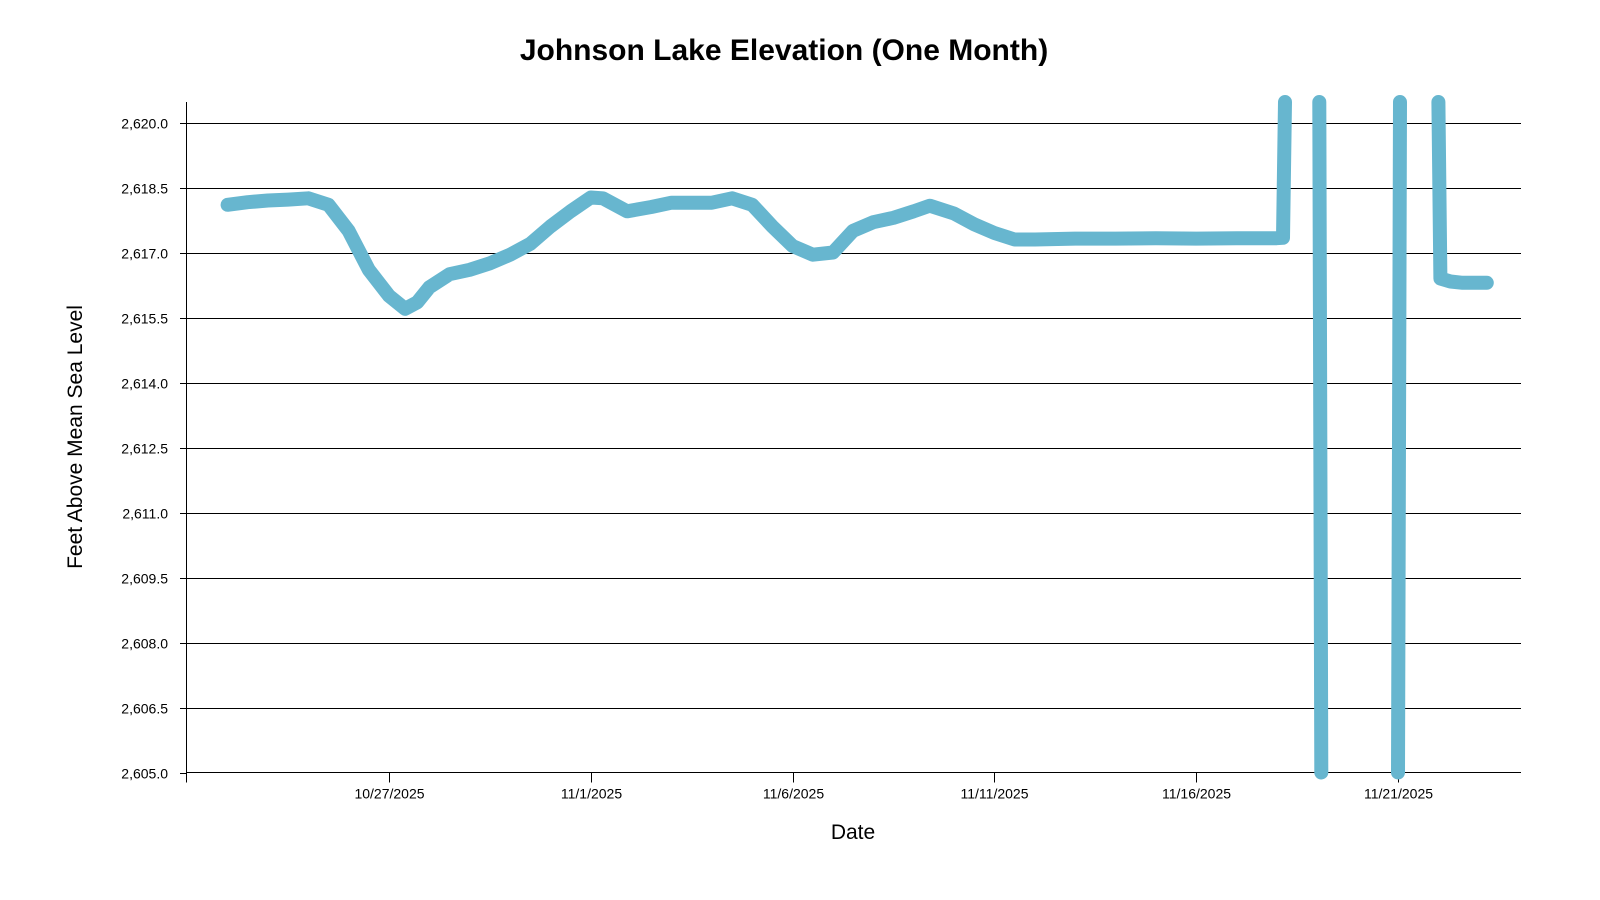 The image size is (1600, 900). Describe the element at coordinates (389, 794) in the screenshot. I see `x-tick-label: 10/27/2025` at that location.